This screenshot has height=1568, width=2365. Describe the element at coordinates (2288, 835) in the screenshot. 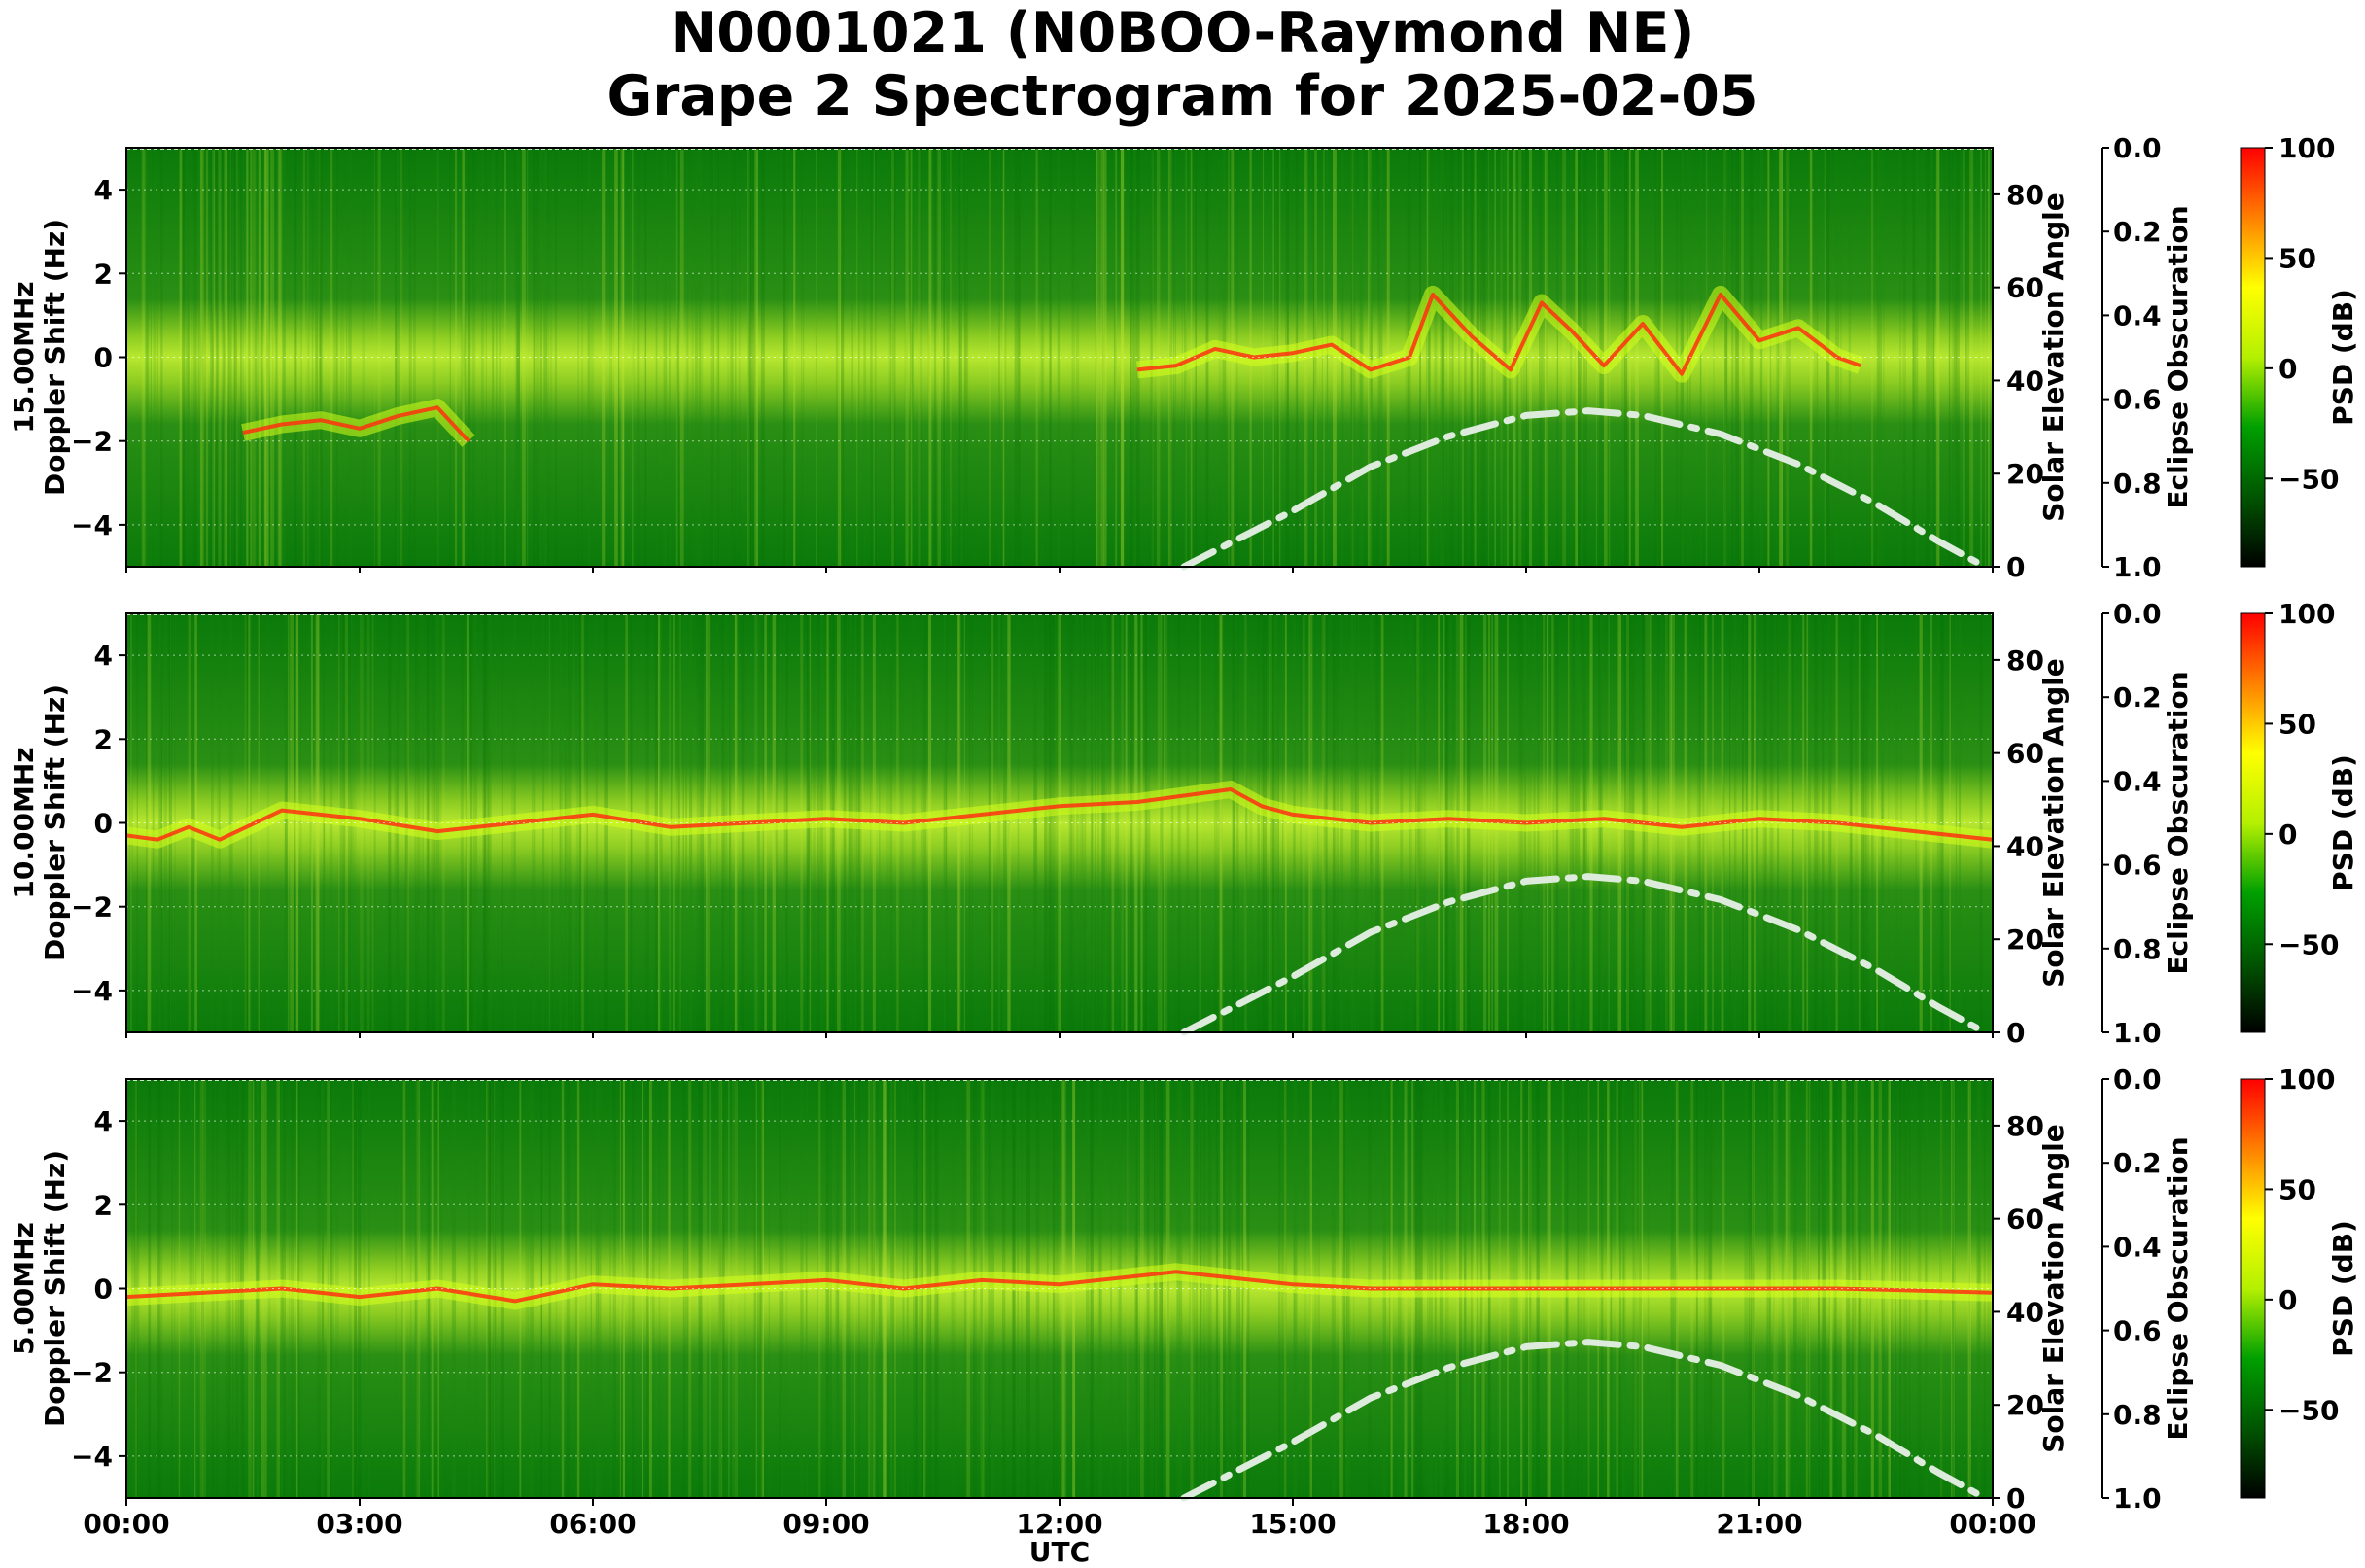

I see `colorbar-tick-label: 0` at that location.